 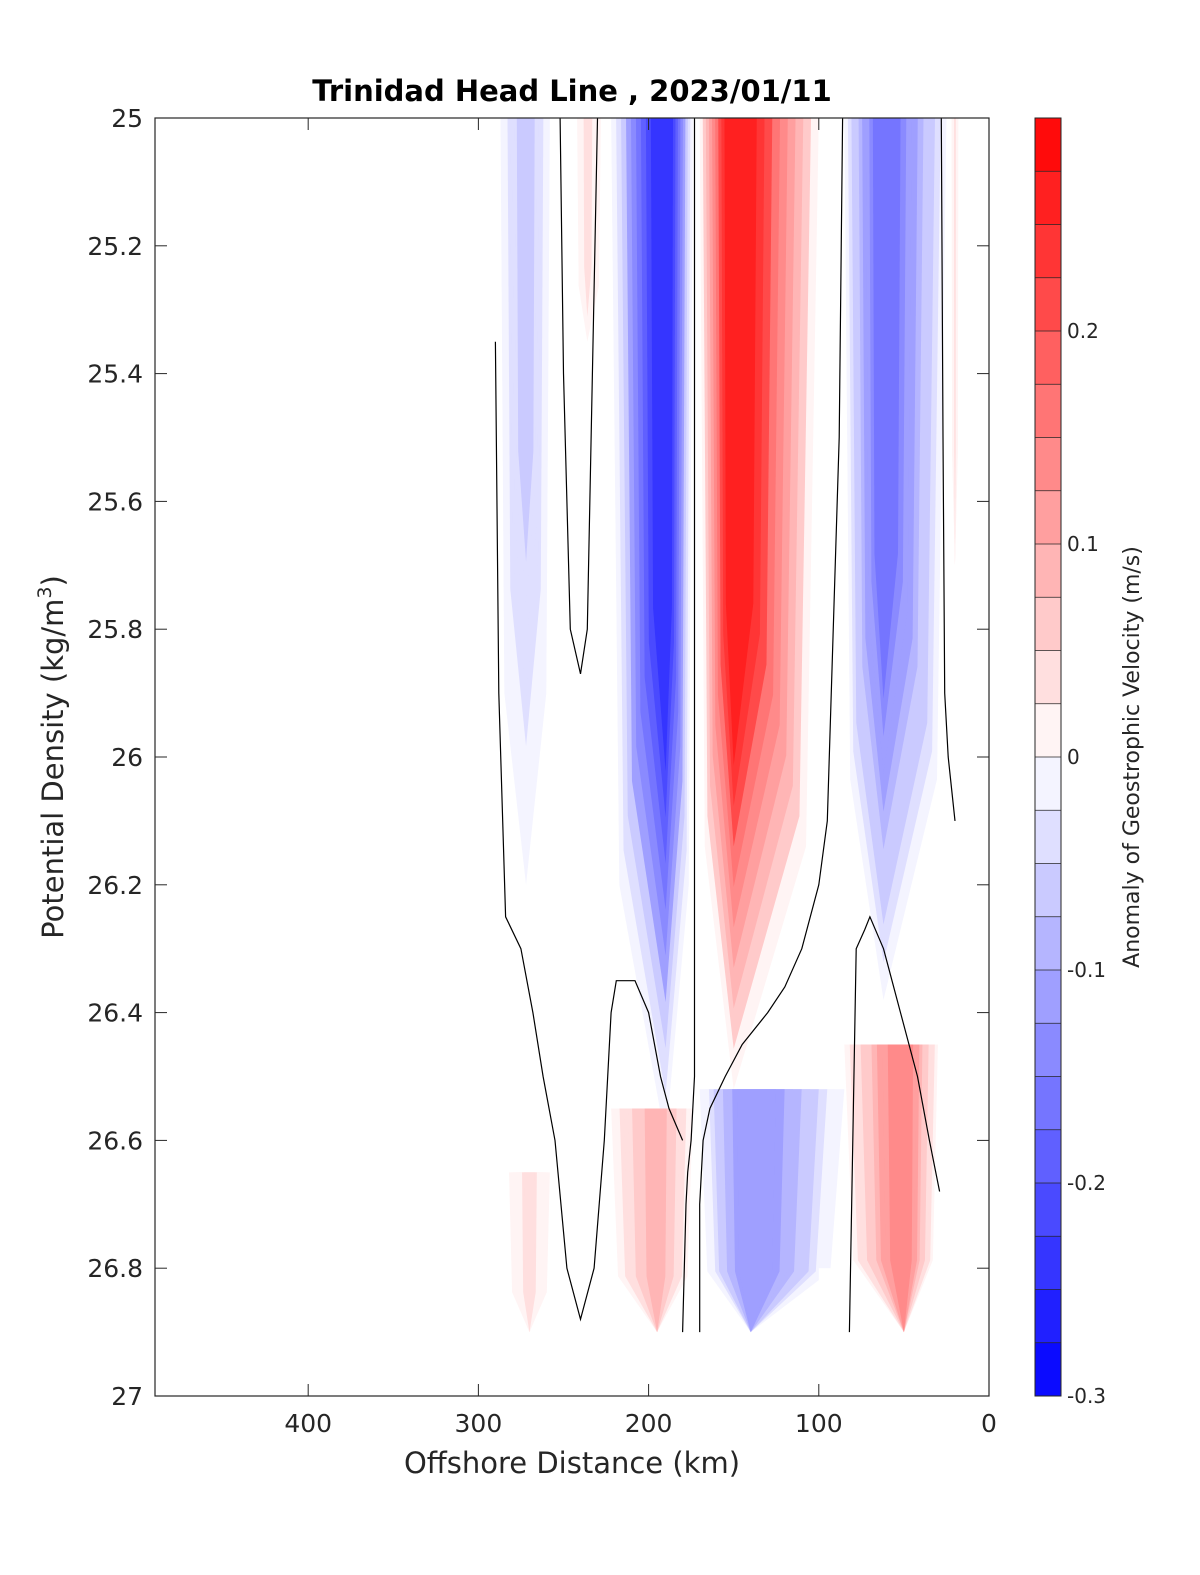 I want to click on colorbar: -0.3 -0.2 -0.1 0 0.1 0.2, so click(x=1070, y=762).